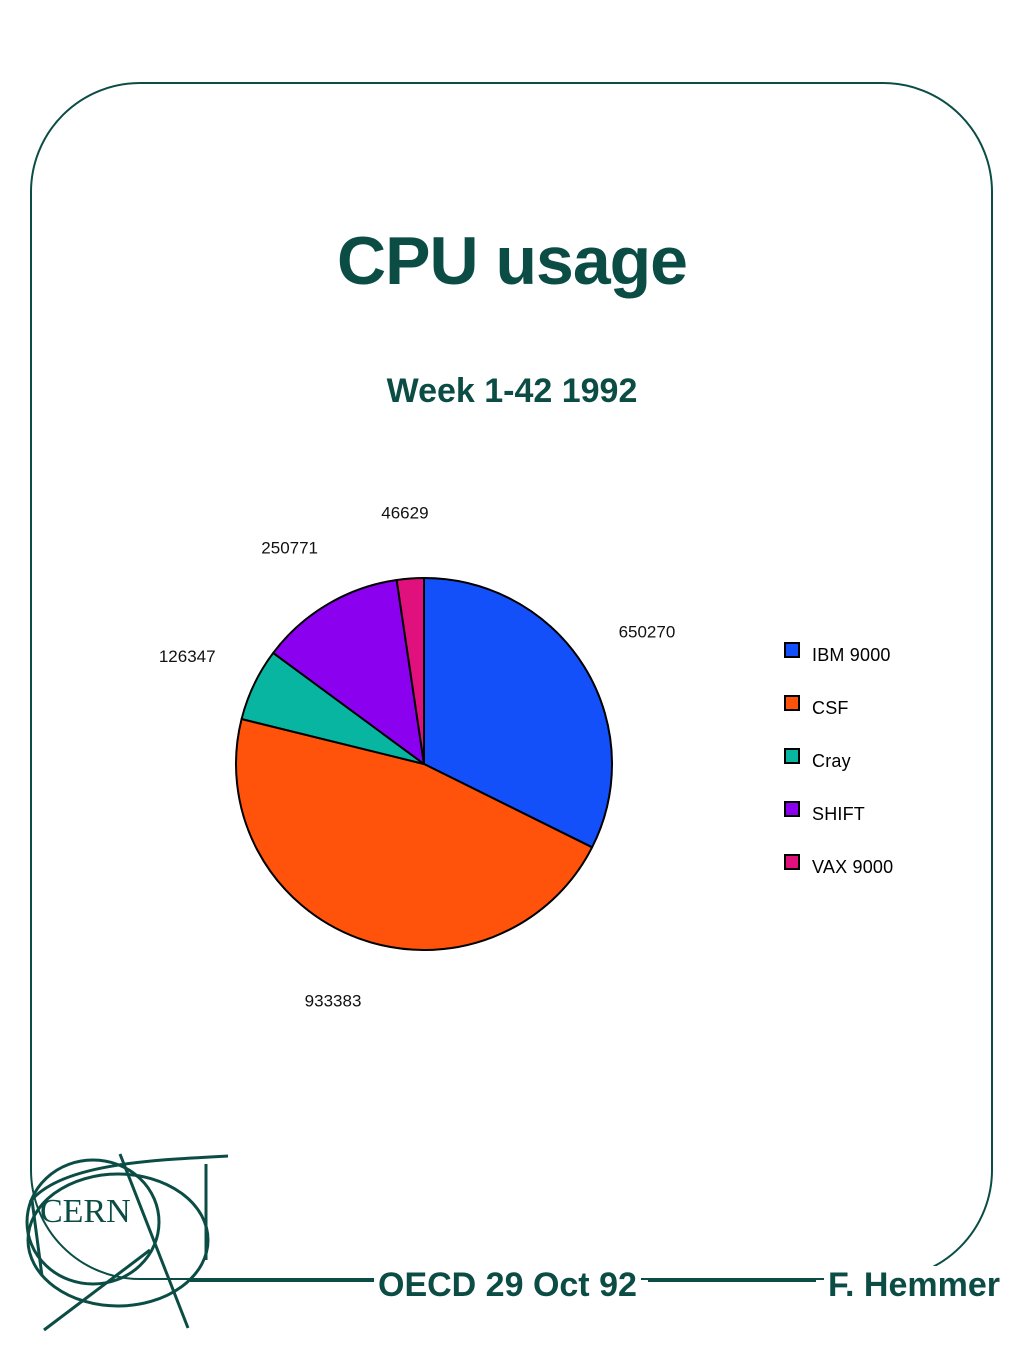 The image size is (1024, 1365). What do you see at coordinates (85, 1211) in the screenshot?
I see `logo-text: CERN` at bounding box center [85, 1211].